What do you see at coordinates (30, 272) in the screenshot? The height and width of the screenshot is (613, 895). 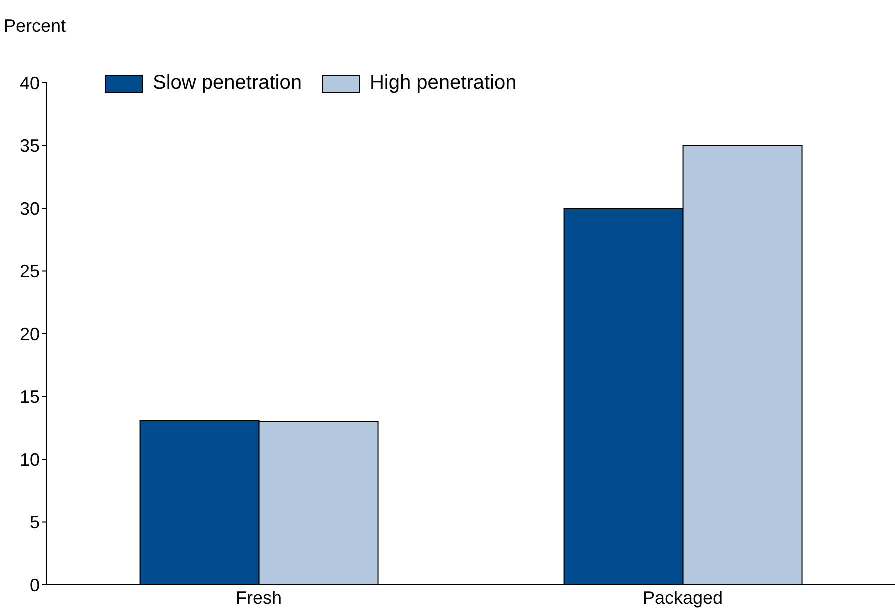 I see `y-tick-label: 25` at bounding box center [30, 272].